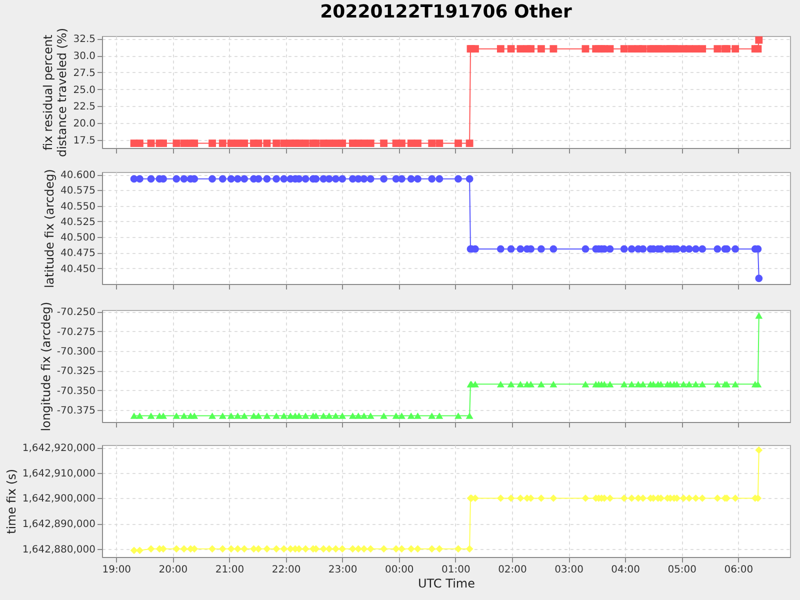 The height and width of the screenshot is (600, 800). I want to click on y-tick-label: -70.250, so click(76, 312).